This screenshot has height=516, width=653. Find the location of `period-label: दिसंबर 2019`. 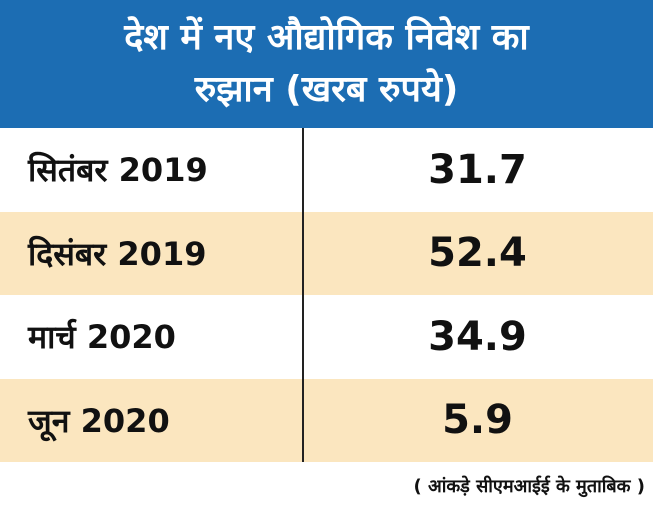

period-label: दिसंबर 2019 is located at coordinates (117, 253).